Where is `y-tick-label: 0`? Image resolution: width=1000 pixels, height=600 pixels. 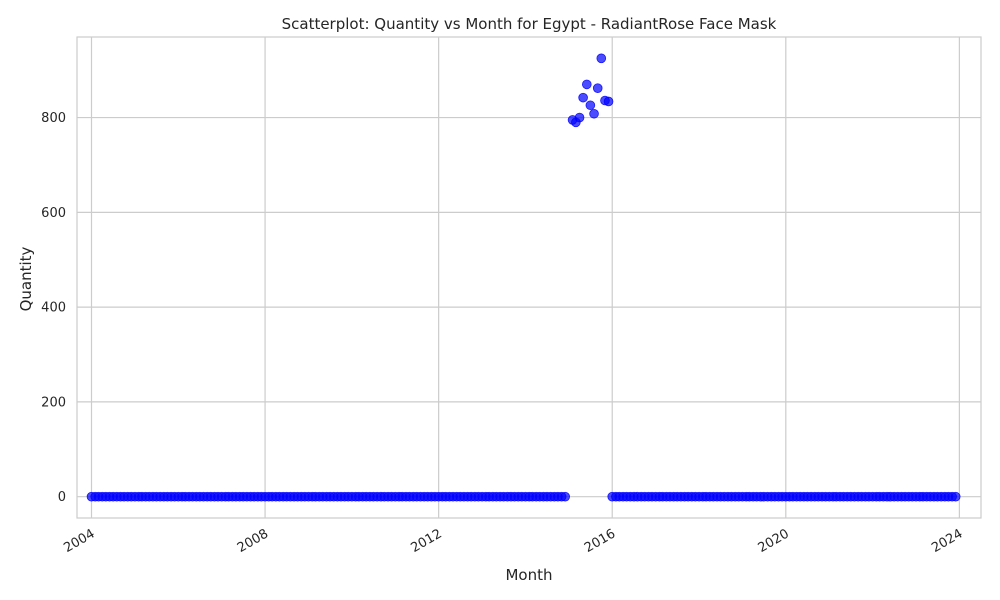
y-tick-label: 0 is located at coordinates (62, 497).